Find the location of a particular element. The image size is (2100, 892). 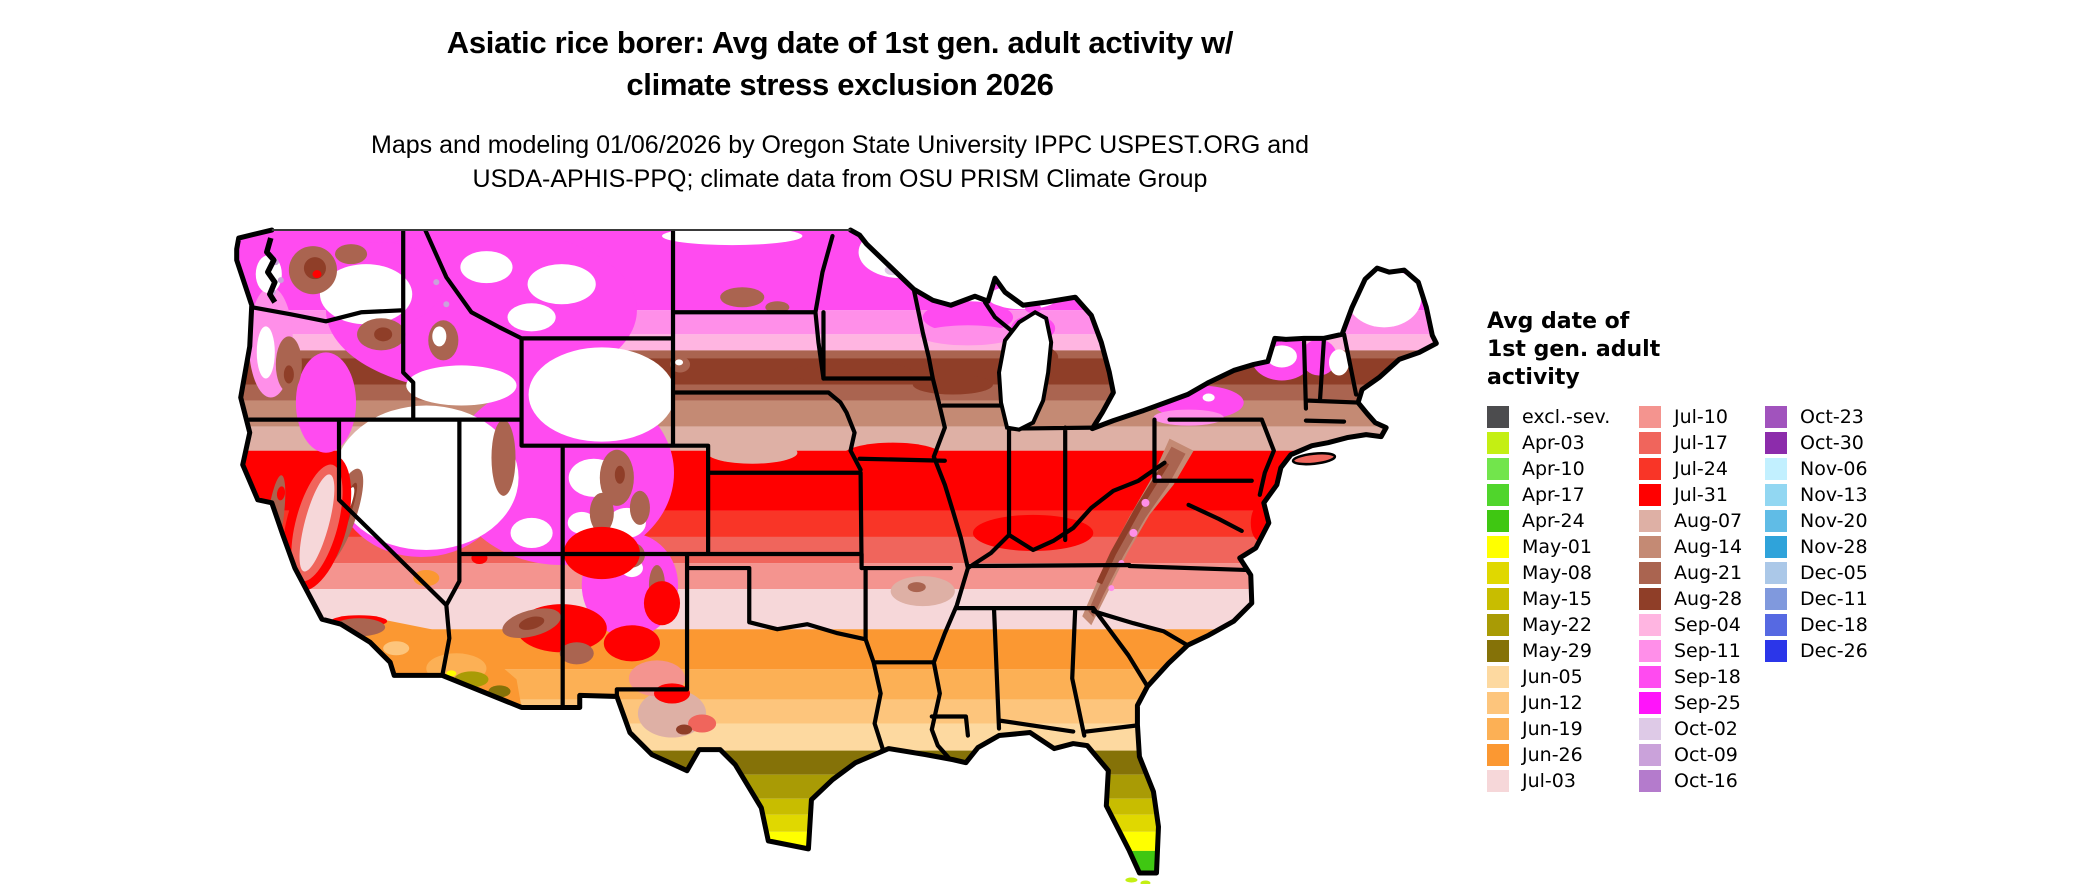

legend-item: Dec-05 is located at coordinates (1835, 573).